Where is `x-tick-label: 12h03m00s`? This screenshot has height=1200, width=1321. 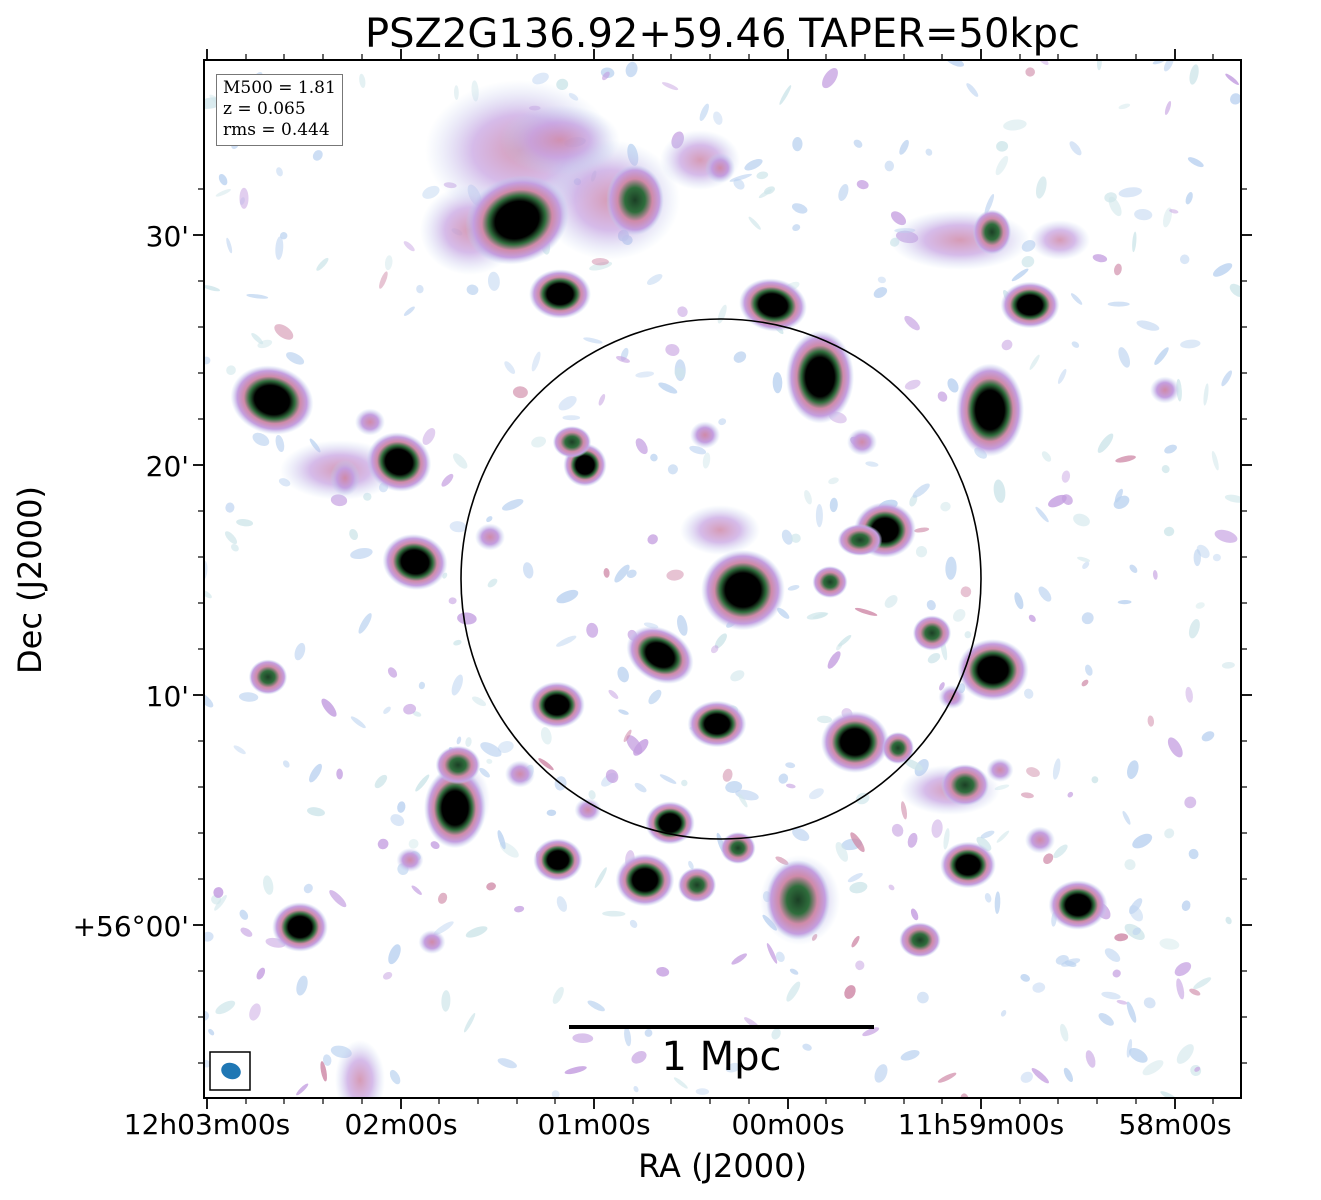
x-tick-label: 12h03m00s is located at coordinates (207, 1124).